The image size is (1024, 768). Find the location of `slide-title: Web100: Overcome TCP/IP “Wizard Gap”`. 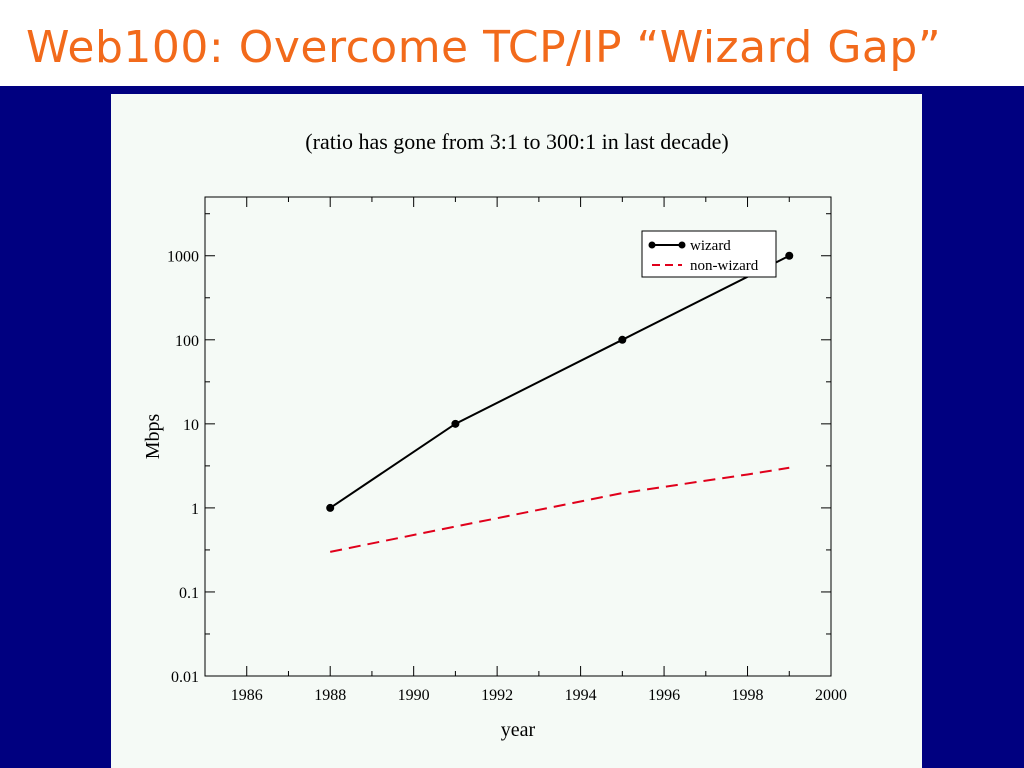

slide-title: Web100: Overcome TCP/IP “Wizard Gap” is located at coordinates (484, 47).